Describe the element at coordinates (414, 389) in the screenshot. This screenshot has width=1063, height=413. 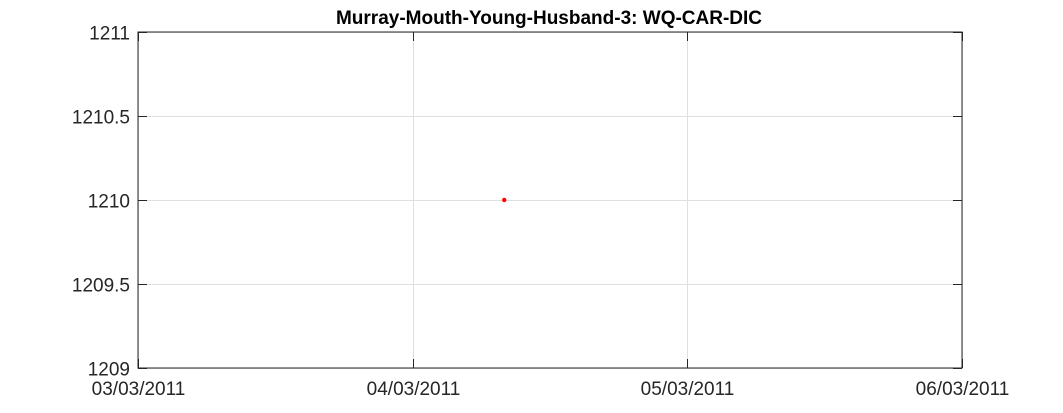
I see `x-tick-label: 04/03/2011` at that location.